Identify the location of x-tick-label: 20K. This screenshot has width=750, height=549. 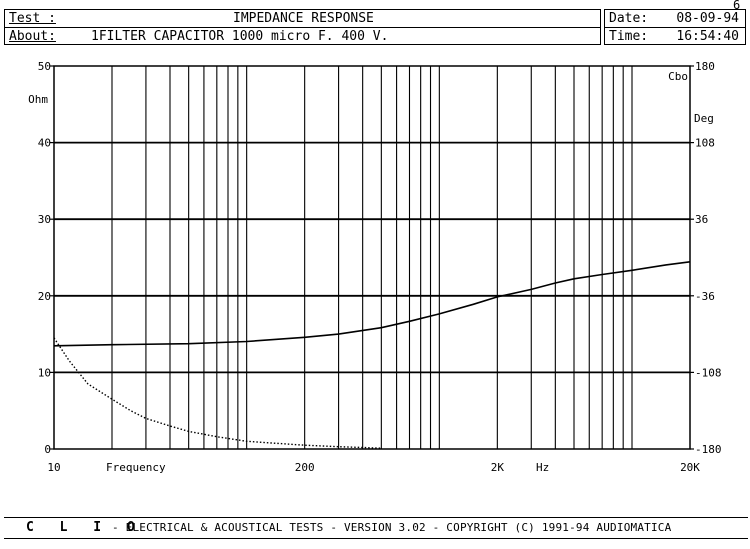
(690, 467).